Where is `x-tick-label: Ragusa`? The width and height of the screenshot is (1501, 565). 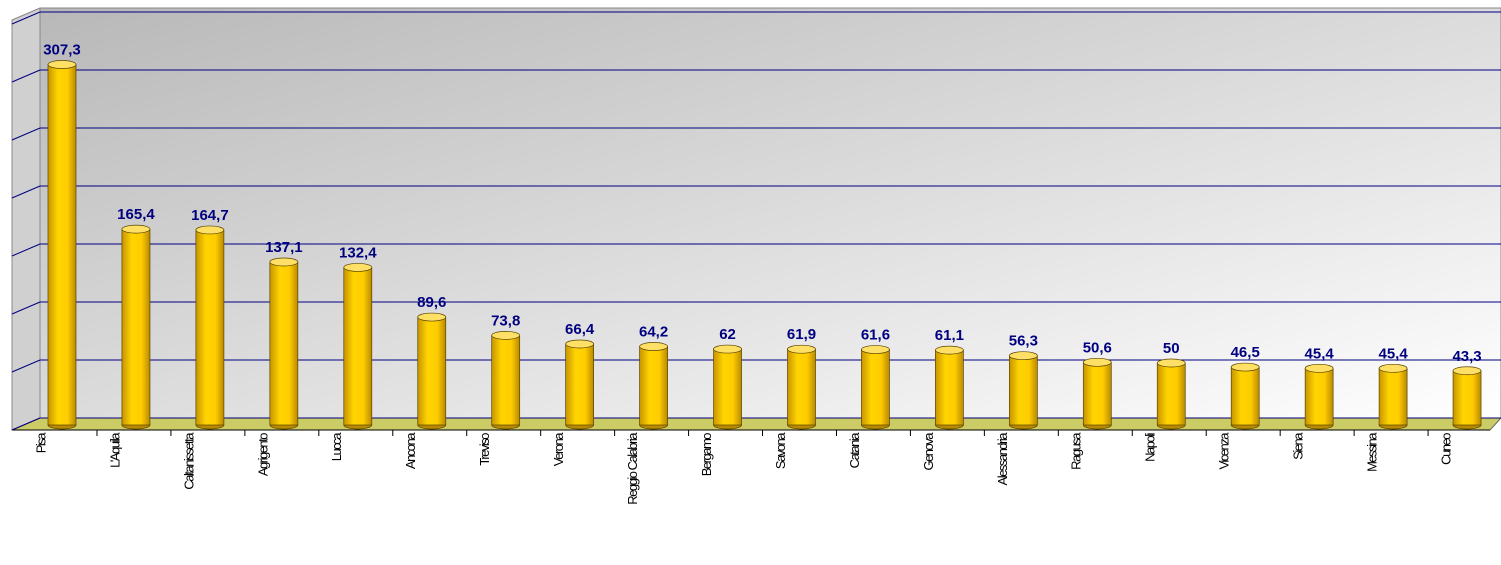
x-tick-label: Ragusa is located at coordinates (1076, 451).